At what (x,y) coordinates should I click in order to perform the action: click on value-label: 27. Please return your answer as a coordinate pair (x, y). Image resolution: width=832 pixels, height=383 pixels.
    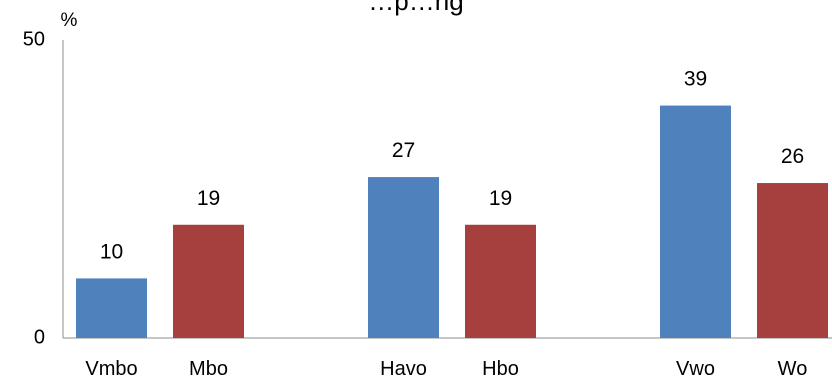
    Looking at the image, I should click on (403, 150).